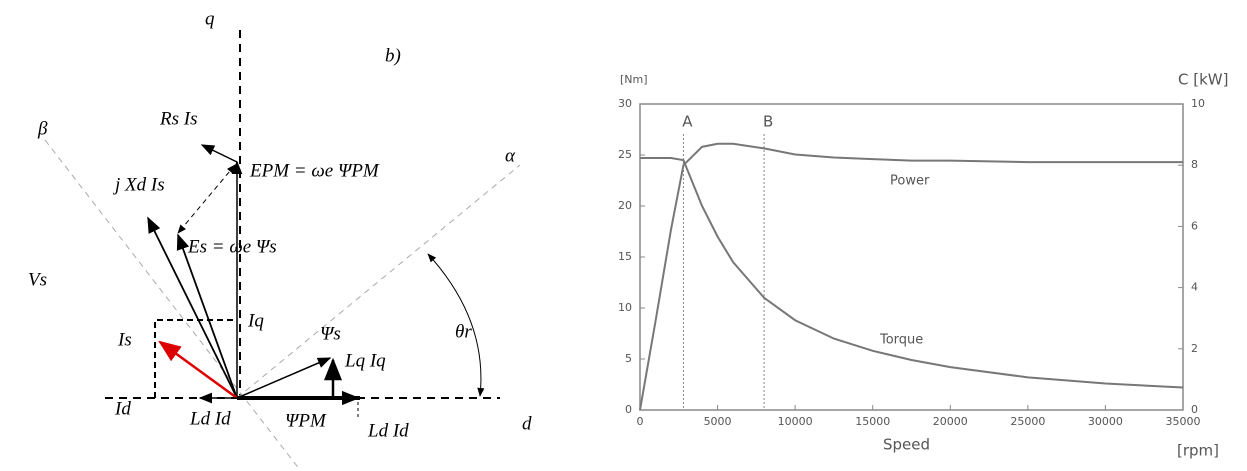  Describe the element at coordinates (640, 421) in the screenshot. I see `x-tick-label: 0` at that location.